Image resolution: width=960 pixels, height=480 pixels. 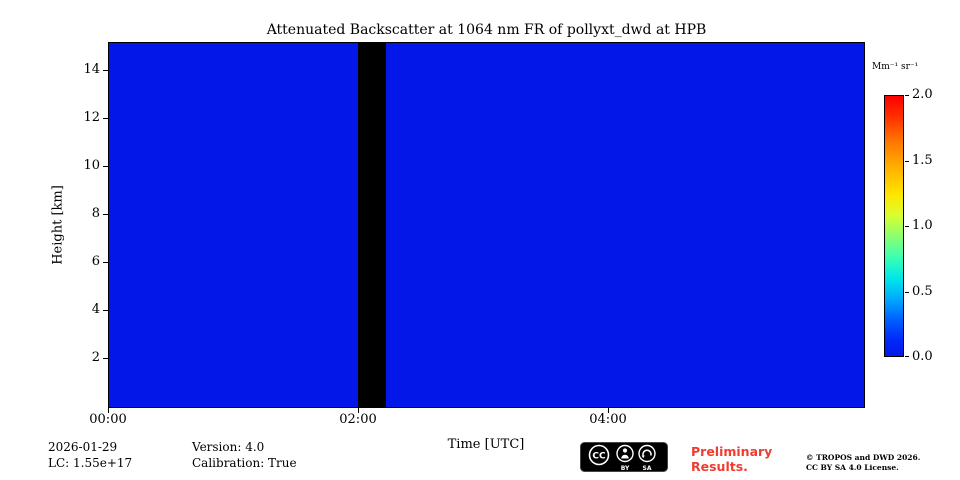 What do you see at coordinates (486, 444) in the screenshot?
I see `x-axis-label: Time [UTC]` at bounding box center [486, 444].